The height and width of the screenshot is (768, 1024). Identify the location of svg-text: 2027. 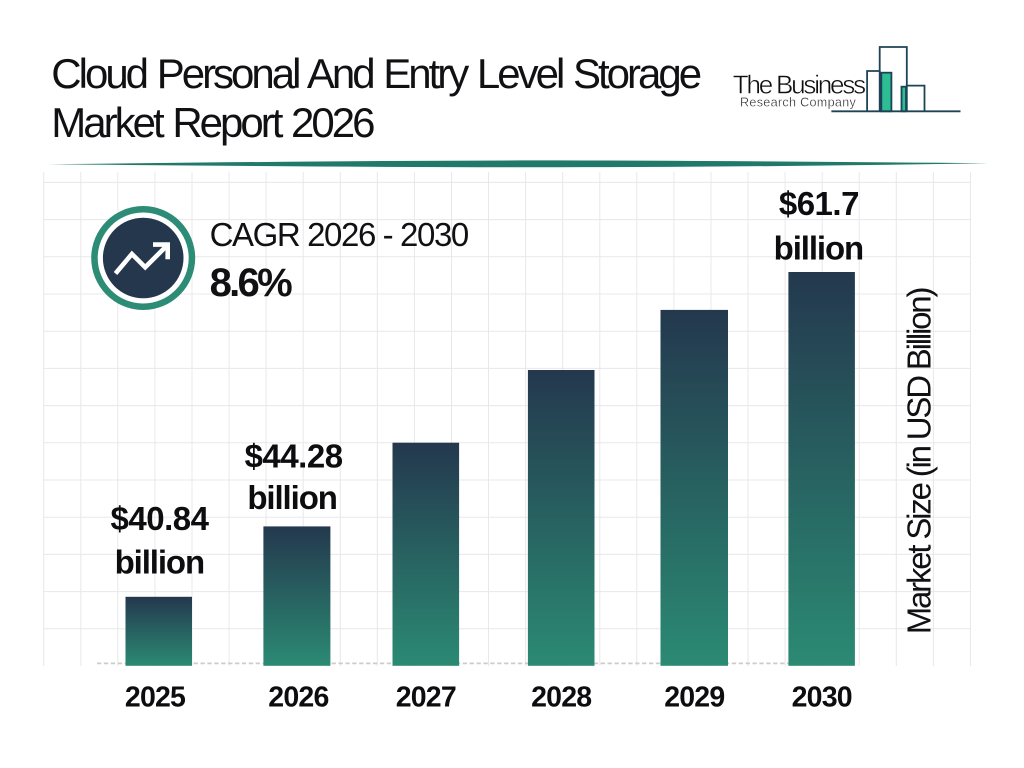
(426, 698).